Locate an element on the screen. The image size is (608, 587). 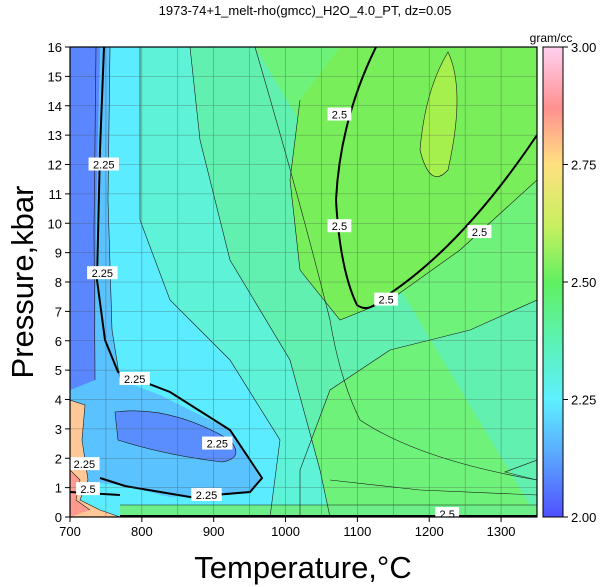
y-axis-label: Pressure,kbar is located at coordinates (22, 282).